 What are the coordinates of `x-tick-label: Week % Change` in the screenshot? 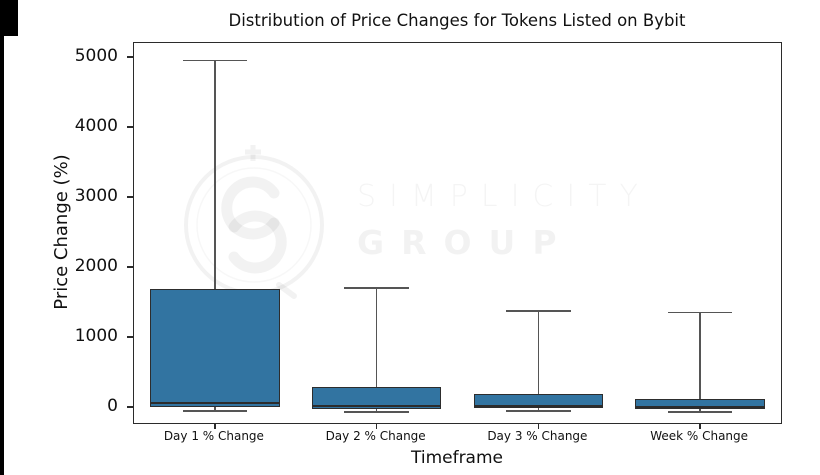 It's located at (699, 436).